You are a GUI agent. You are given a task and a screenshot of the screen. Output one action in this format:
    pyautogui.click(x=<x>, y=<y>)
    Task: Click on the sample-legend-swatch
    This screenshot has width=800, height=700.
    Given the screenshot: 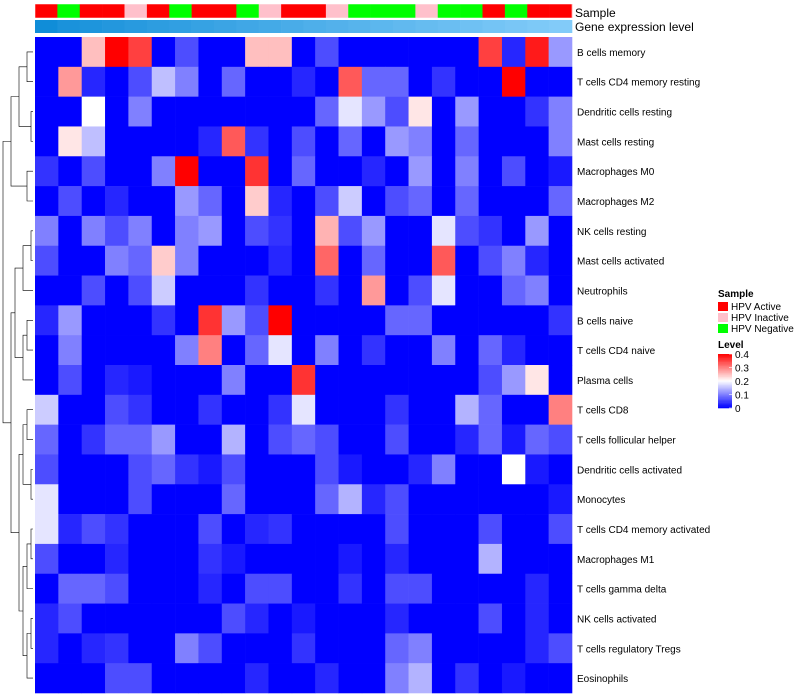 What is the action you would take?
    pyautogui.click(x=723, y=328)
    